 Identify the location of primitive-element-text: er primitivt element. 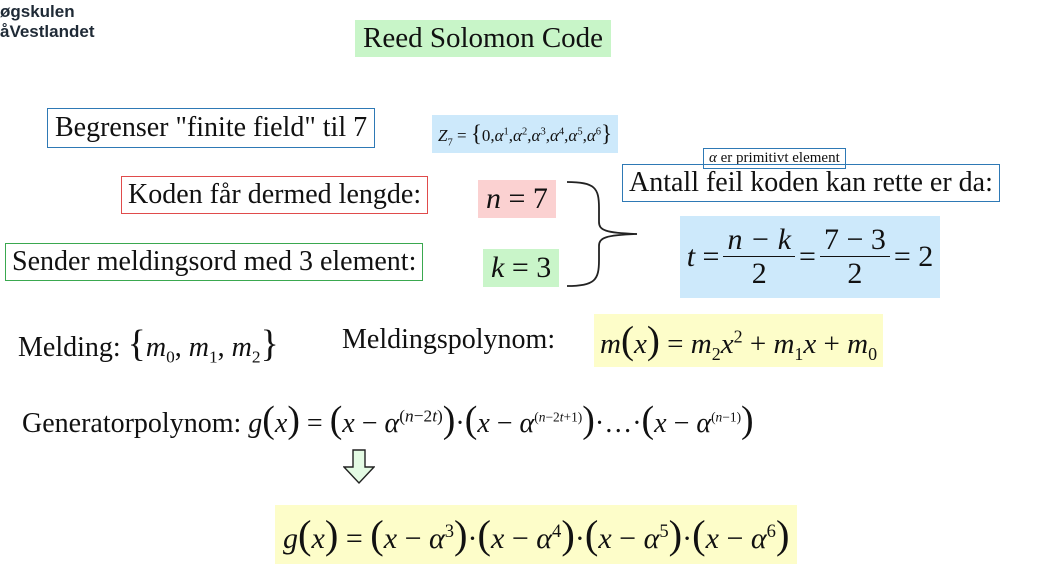
(780, 158).